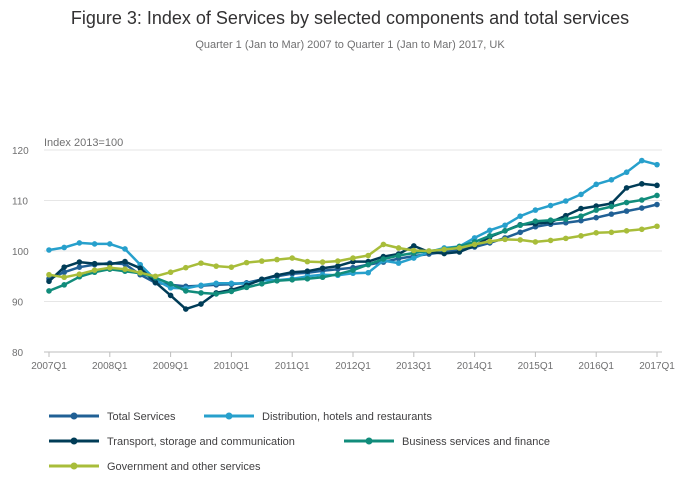 This screenshot has width=700, height=502. What do you see at coordinates (172, 442) in the screenshot?
I see `legend-item: Transport, storage and communication` at bounding box center [172, 442].